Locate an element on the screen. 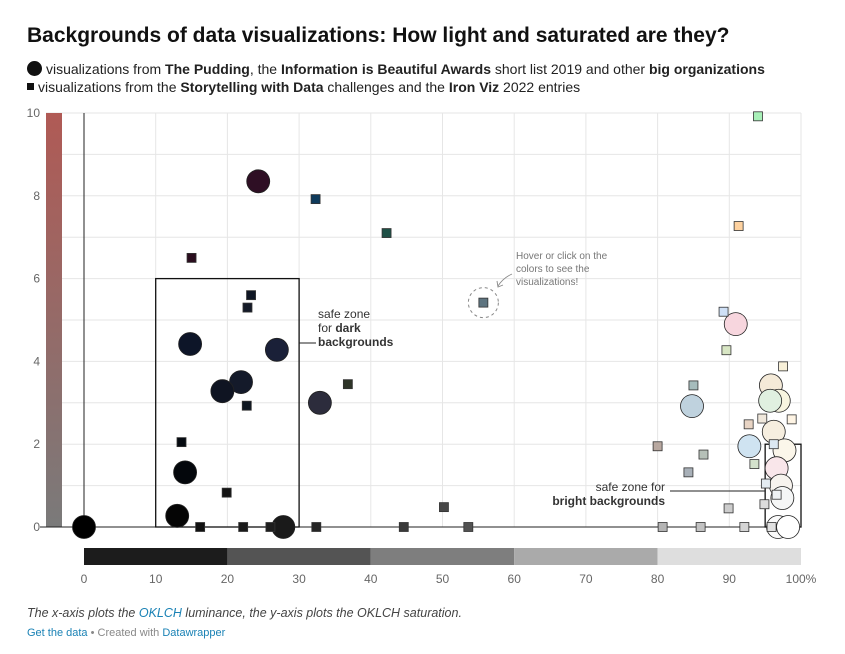 This screenshot has width=845, height=654. get-data-link: Get the data is located at coordinates (57, 633).